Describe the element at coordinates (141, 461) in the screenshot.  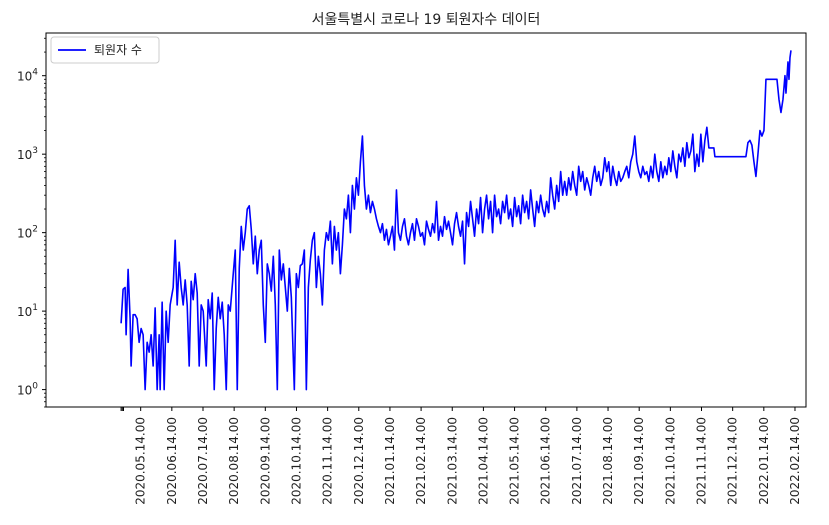
I see `x-tick-label: 2020.05.14.00` at that location.